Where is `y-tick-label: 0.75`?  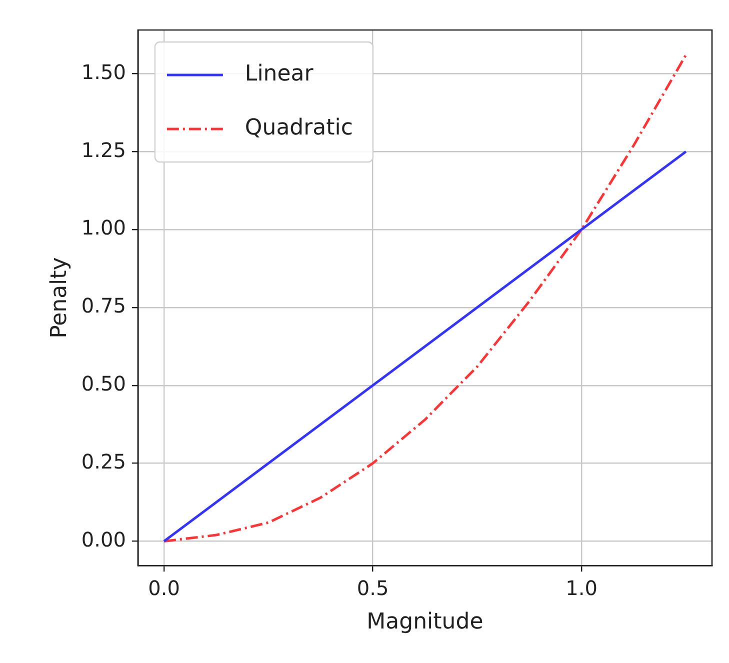
y-tick-label: 0.75 is located at coordinates (103, 306).